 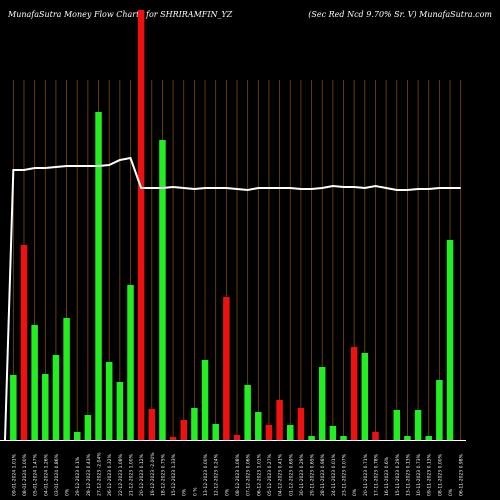 I want to click on x-tick-label: 0 %, so click(x=195, y=491).